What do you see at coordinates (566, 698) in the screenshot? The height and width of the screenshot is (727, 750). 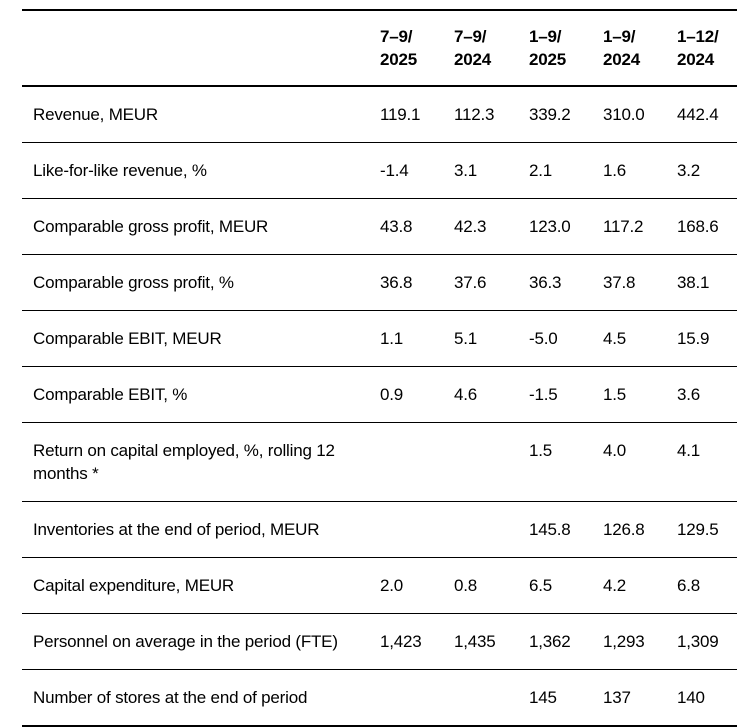 I see `cell-value: 145` at bounding box center [566, 698].